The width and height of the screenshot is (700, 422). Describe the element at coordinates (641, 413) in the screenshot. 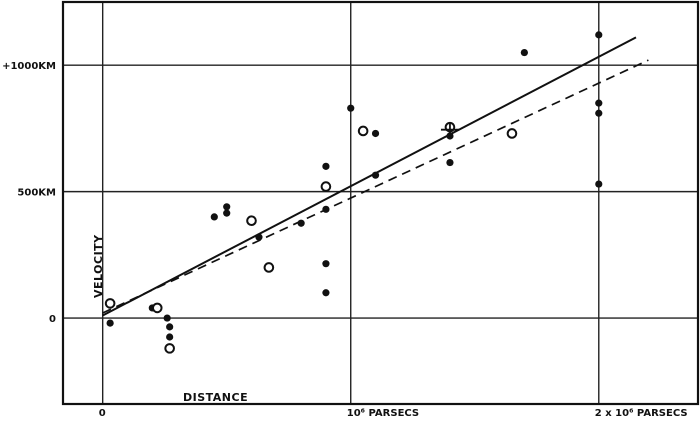

I see `x-tick-label-2: 2 x 10⁶ PARSECS` at that location.